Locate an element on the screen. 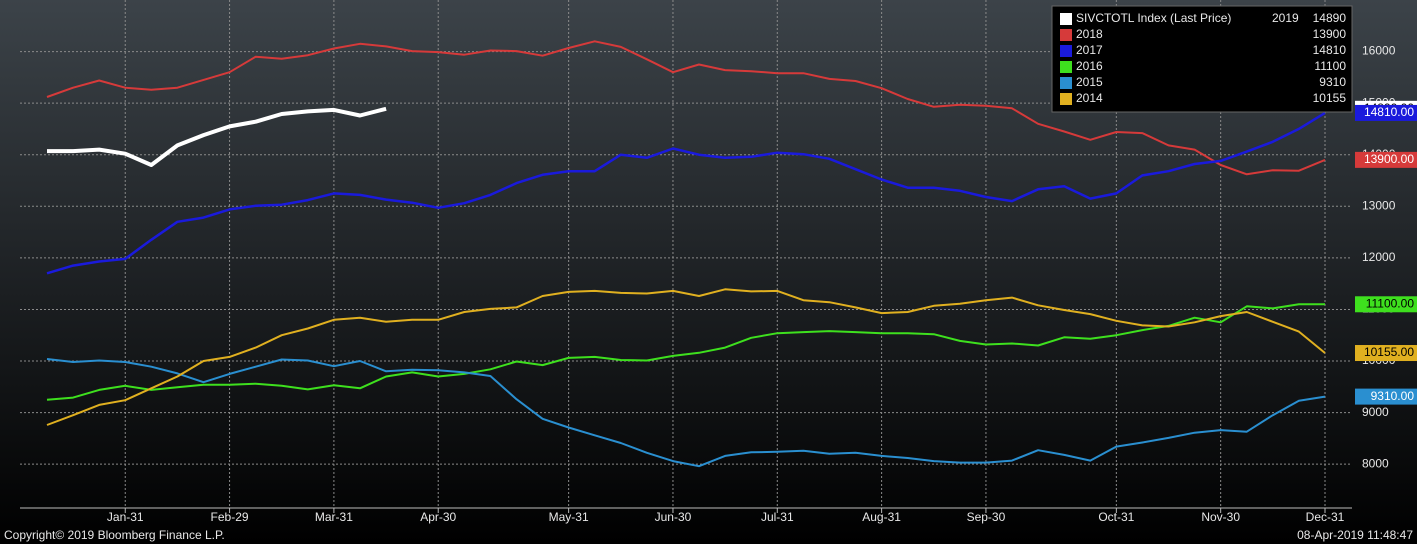  x-tick-label: May-31 is located at coordinates (569, 517).